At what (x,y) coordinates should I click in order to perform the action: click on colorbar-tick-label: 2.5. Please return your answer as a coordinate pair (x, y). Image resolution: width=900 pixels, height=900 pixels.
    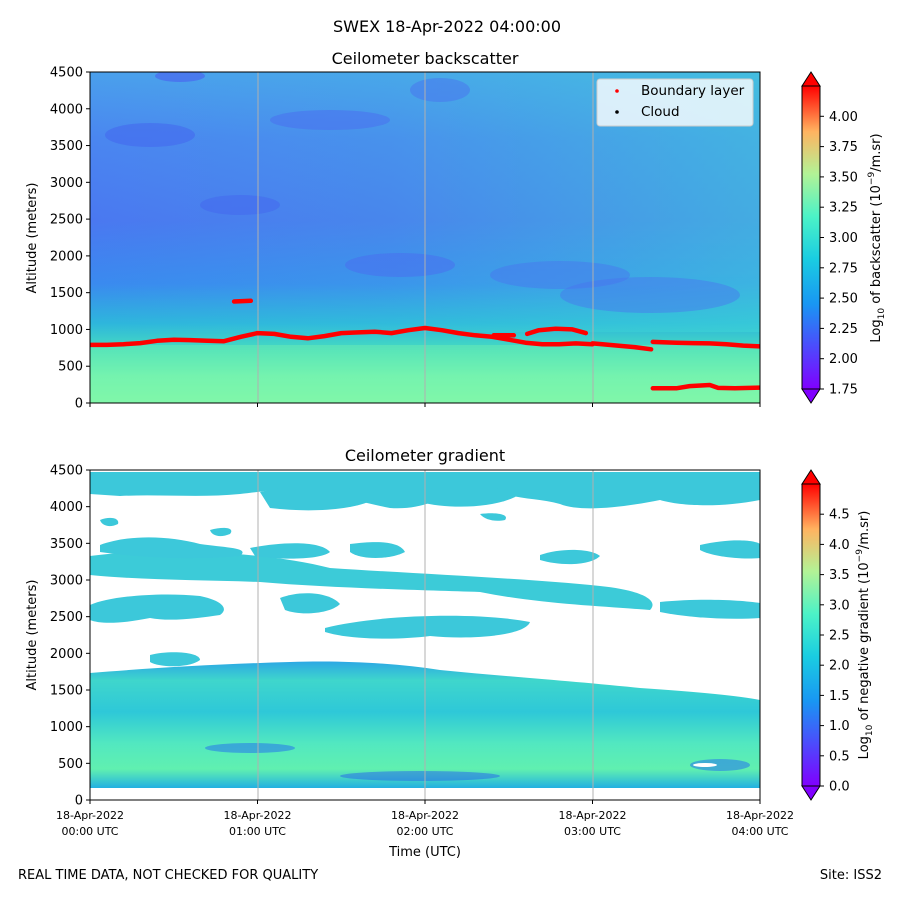
    Looking at the image, I should click on (839, 636).